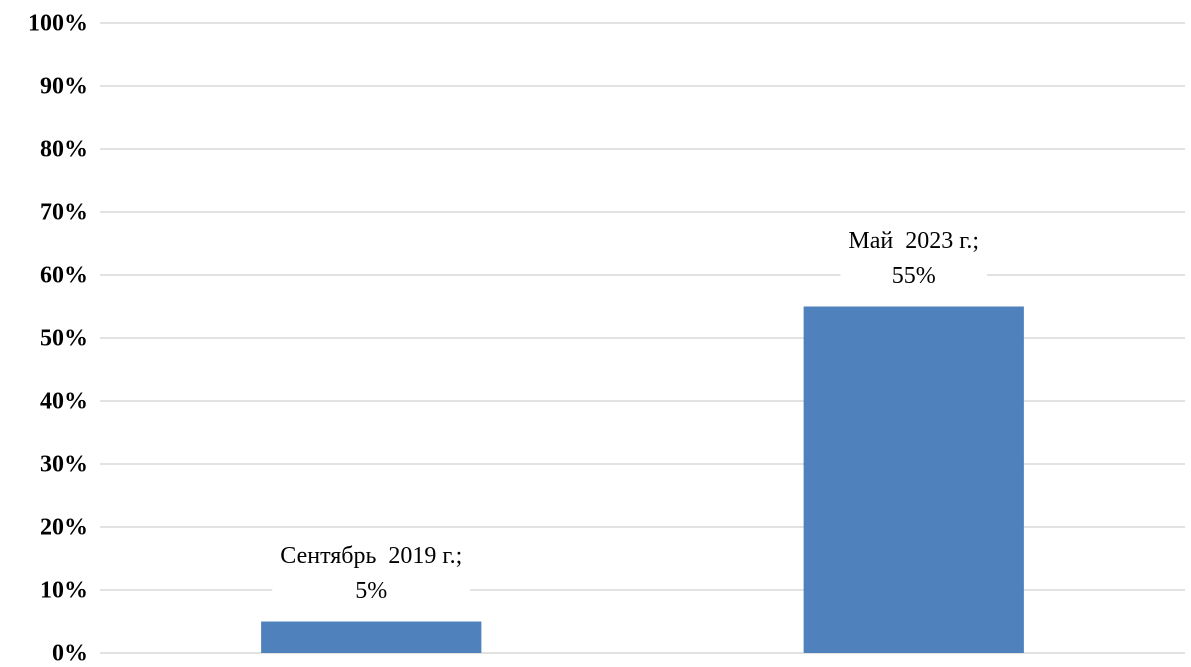  I want to click on data-label-category: Май 2023 г.;, so click(913, 241).